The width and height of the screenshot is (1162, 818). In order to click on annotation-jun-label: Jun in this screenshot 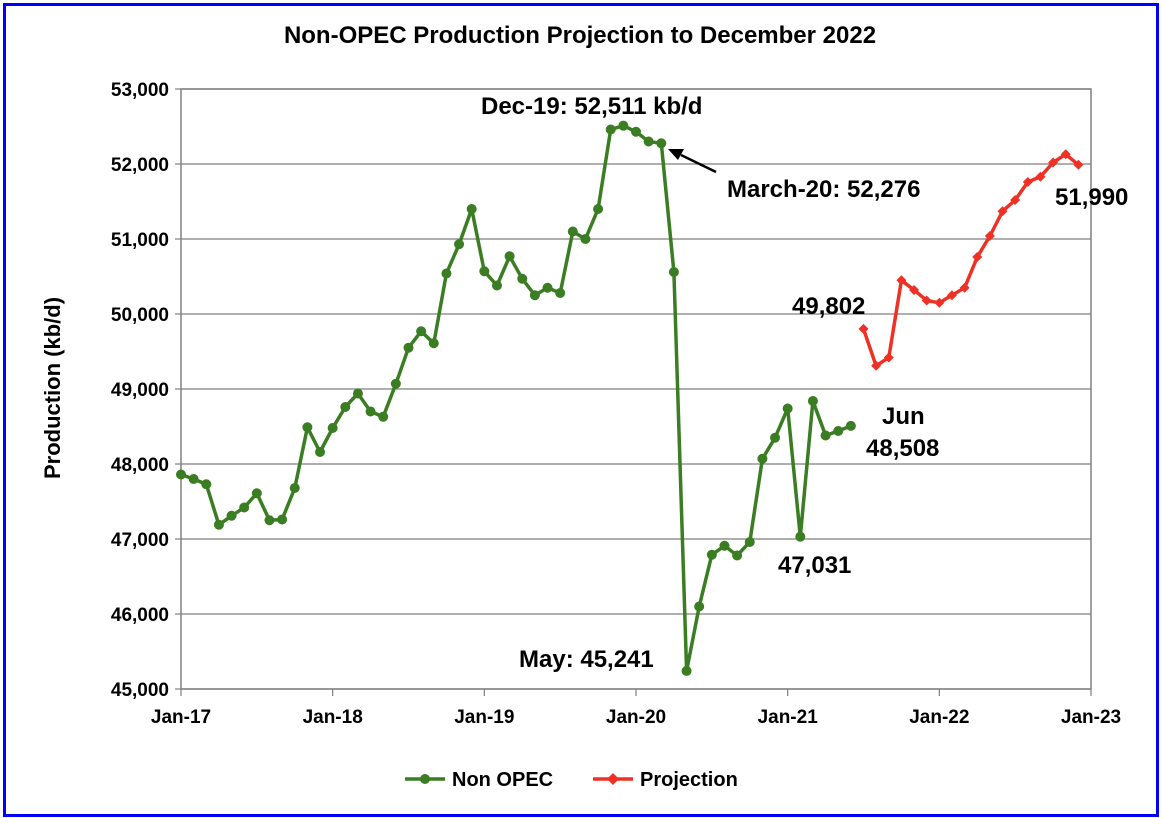, I will do `click(903, 416)`.